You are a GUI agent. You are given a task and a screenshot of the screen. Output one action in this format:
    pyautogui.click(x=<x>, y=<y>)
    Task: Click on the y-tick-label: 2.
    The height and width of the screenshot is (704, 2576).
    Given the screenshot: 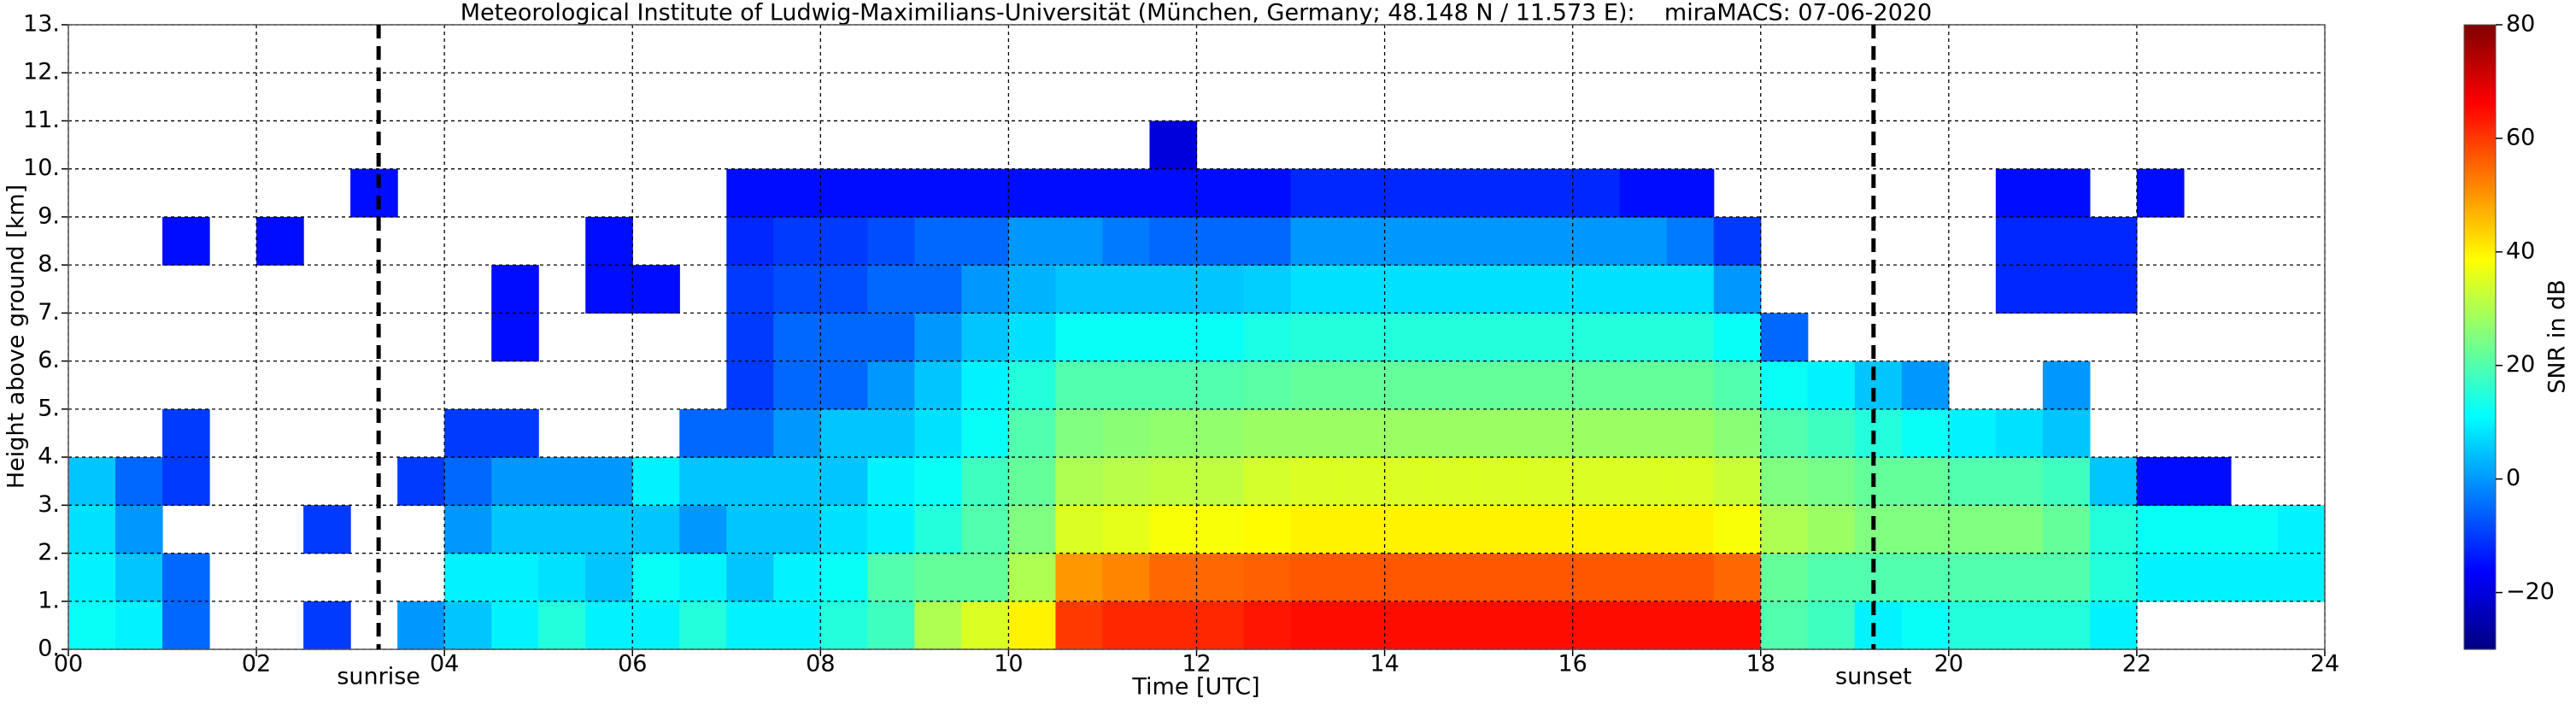 What is the action you would take?
    pyautogui.click(x=49, y=552)
    